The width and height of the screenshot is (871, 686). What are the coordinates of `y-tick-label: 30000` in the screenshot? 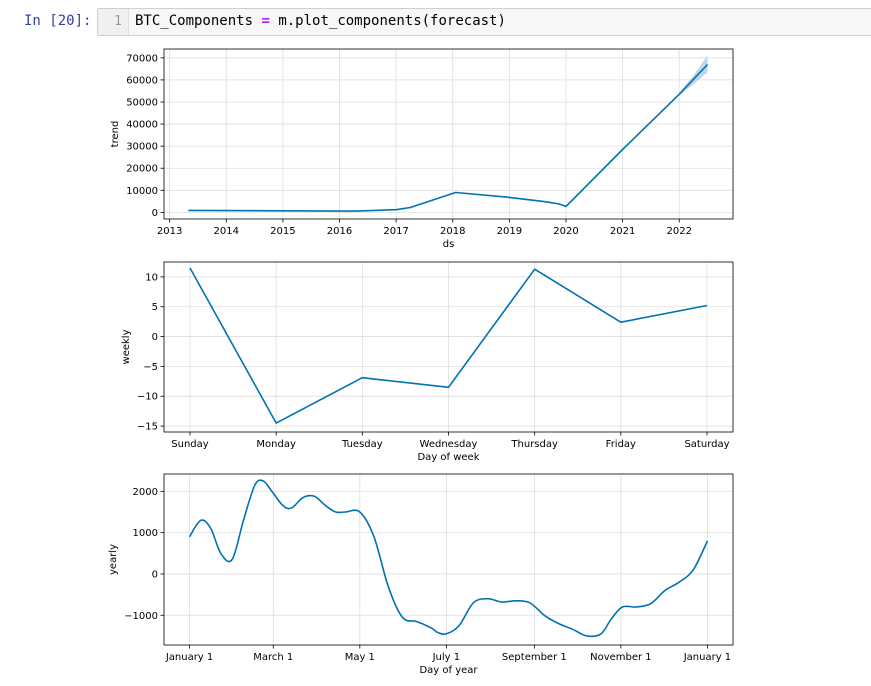 It's located at (142, 147).